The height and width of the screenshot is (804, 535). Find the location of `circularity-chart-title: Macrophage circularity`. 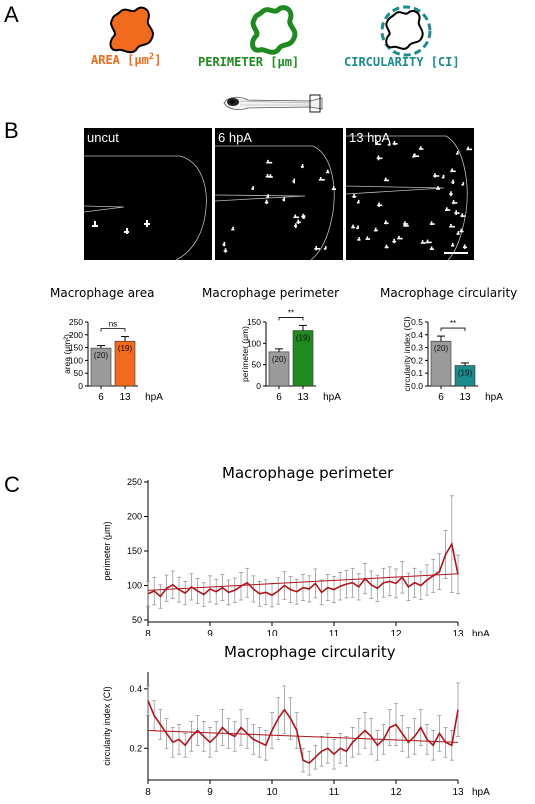

circularity-chart-title: Macrophage circularity is located at coordinates (449, 293).